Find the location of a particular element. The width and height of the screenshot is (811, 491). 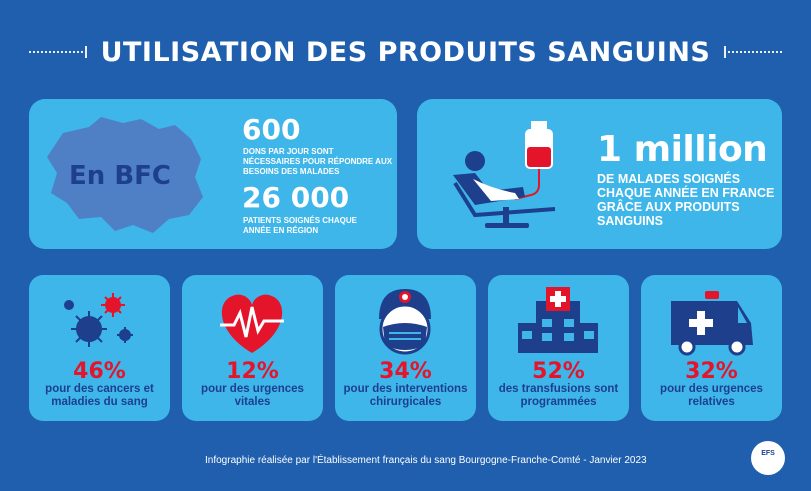

use-pct-emergency: 12% is located at coordinates (252, 371).